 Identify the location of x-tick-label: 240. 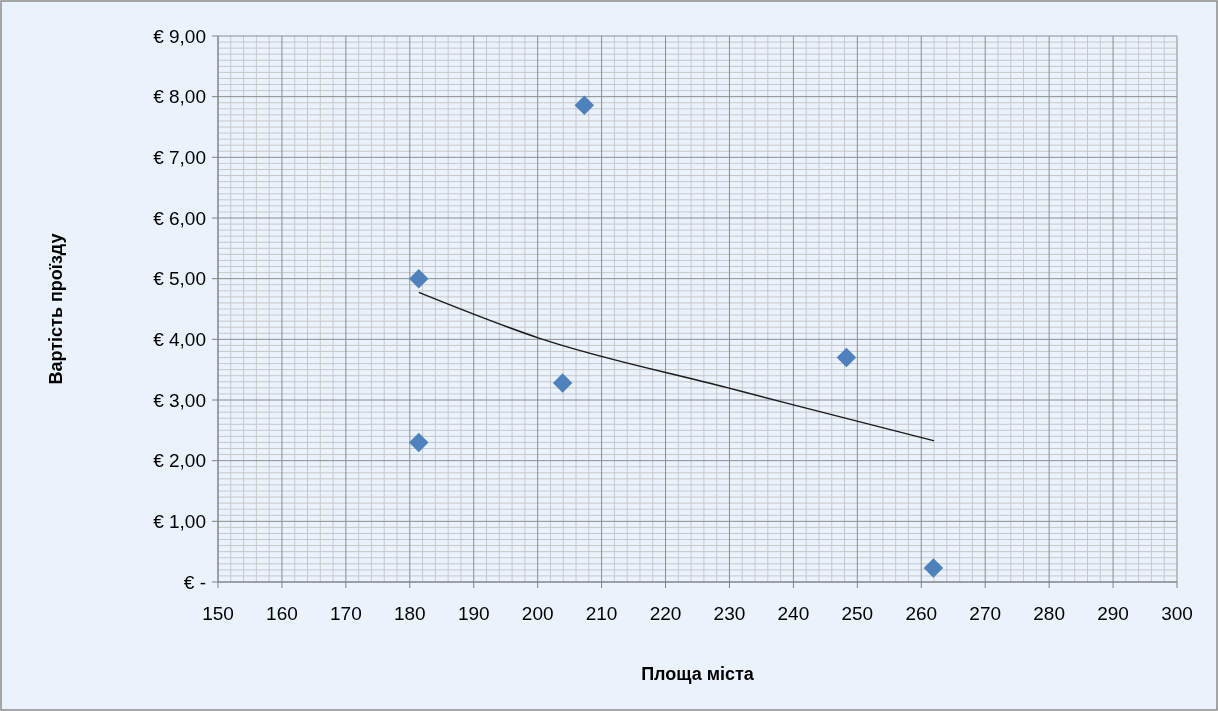
(793, 613).